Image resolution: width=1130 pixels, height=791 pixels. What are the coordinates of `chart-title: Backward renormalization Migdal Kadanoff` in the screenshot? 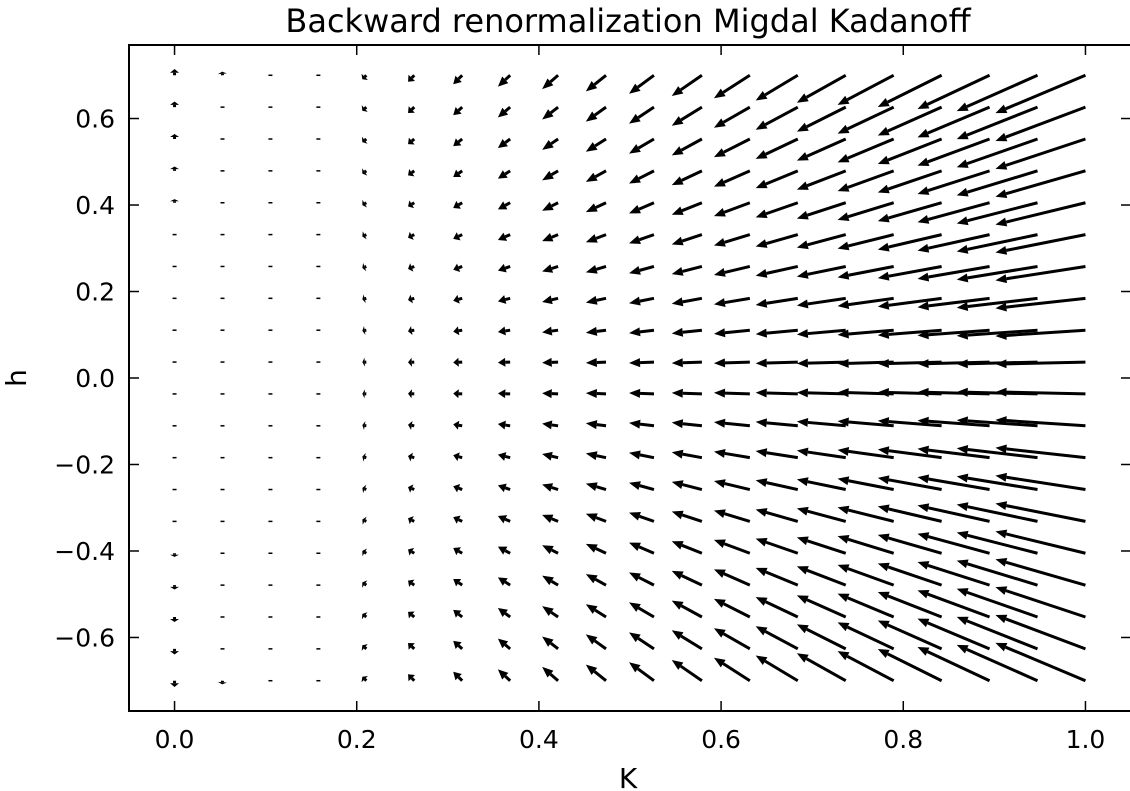 It's located at (628, 21).